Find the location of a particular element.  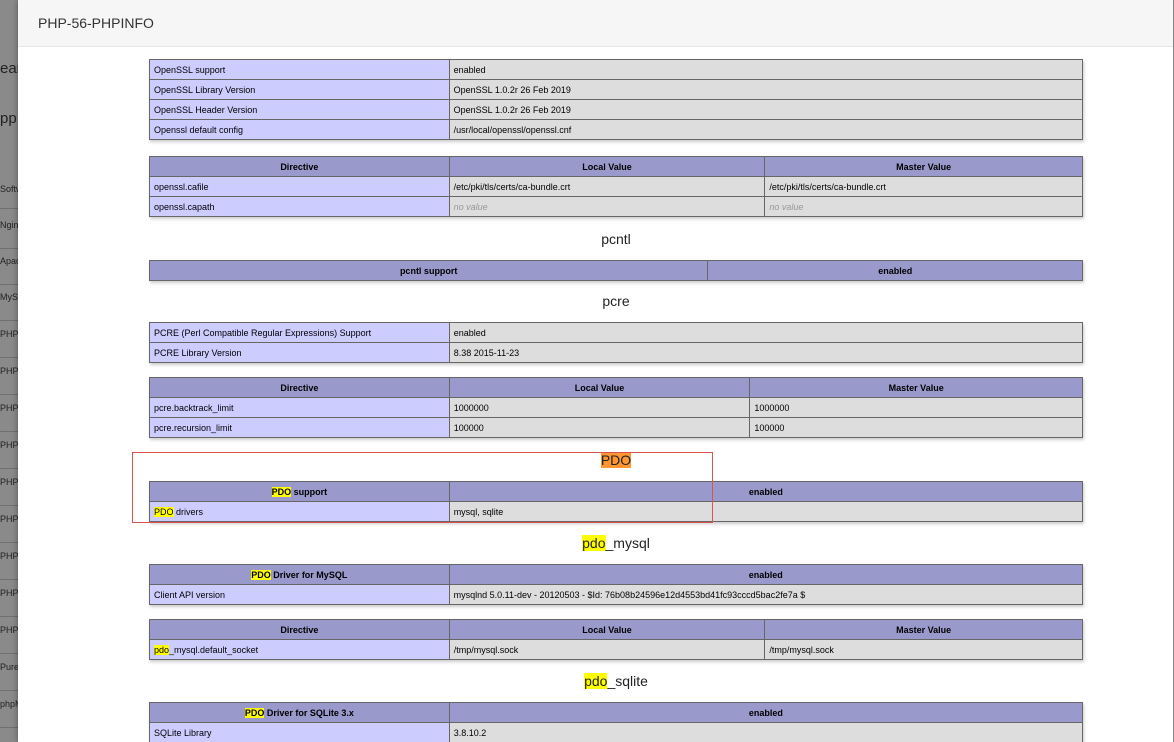

table-row: openssl.capath no value no value is located at coordinates (616, 206).